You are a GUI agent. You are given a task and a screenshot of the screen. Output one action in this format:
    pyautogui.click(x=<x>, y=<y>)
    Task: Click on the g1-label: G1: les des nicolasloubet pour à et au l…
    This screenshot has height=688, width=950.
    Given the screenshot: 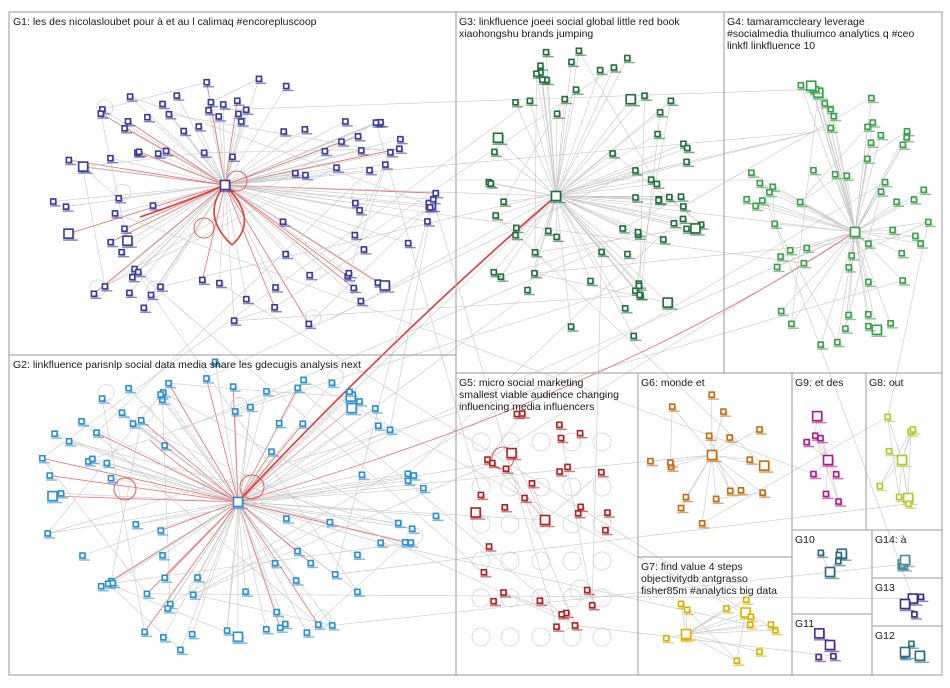 What is the action you would take?
    pyautogui.click(x=165, y=22)
    